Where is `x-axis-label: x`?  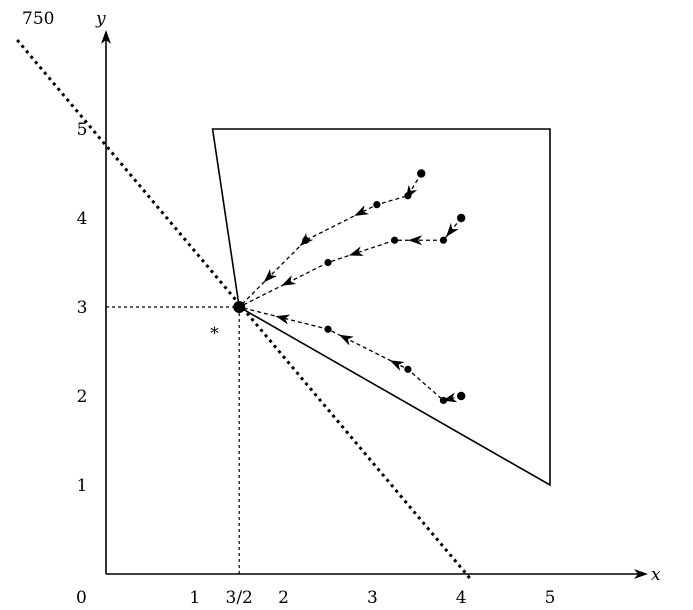
x-axis-label: x is located at coordinates (656, 575).